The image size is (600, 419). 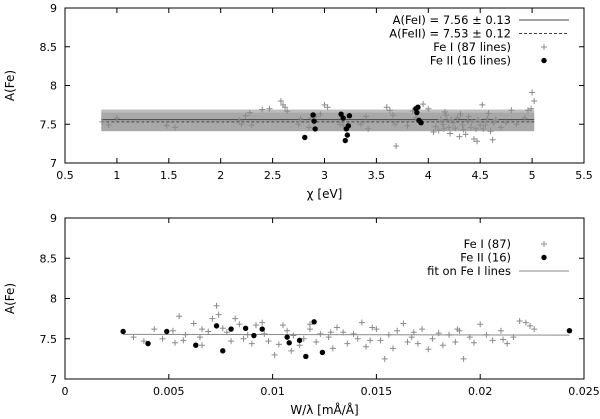 I want to click on x-tick-label: 3.5, so click(x=377, y=175).